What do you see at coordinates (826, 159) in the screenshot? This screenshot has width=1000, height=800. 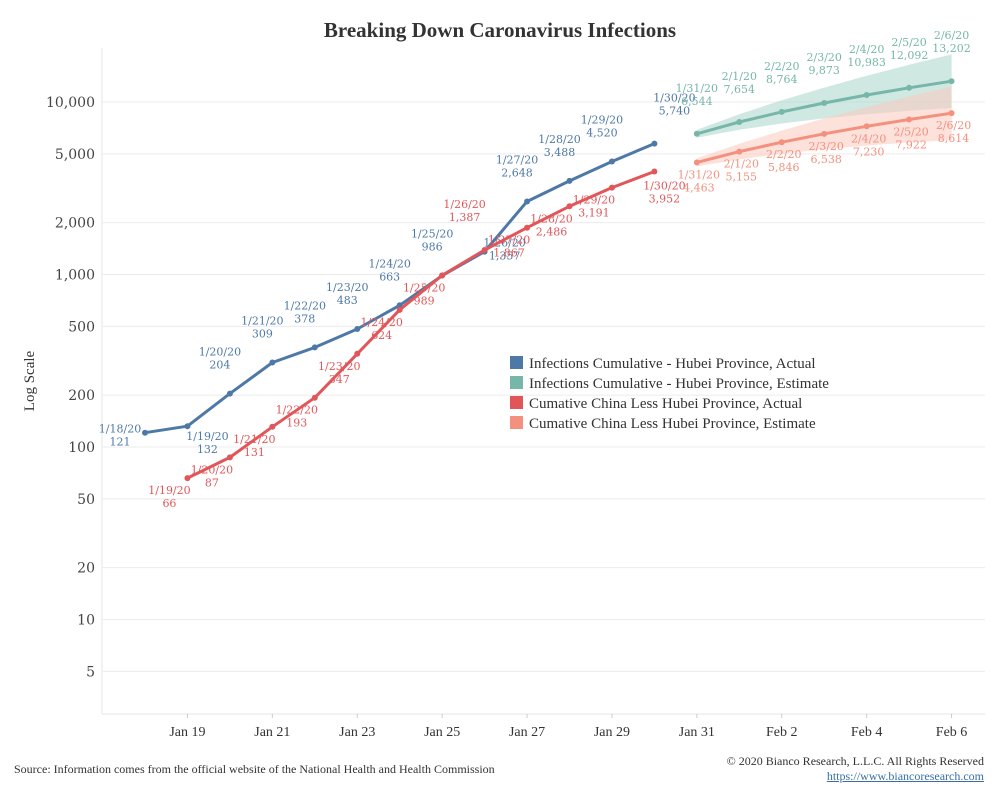 I see `data-value-label: 6,538` at bounding box center [826, 159].